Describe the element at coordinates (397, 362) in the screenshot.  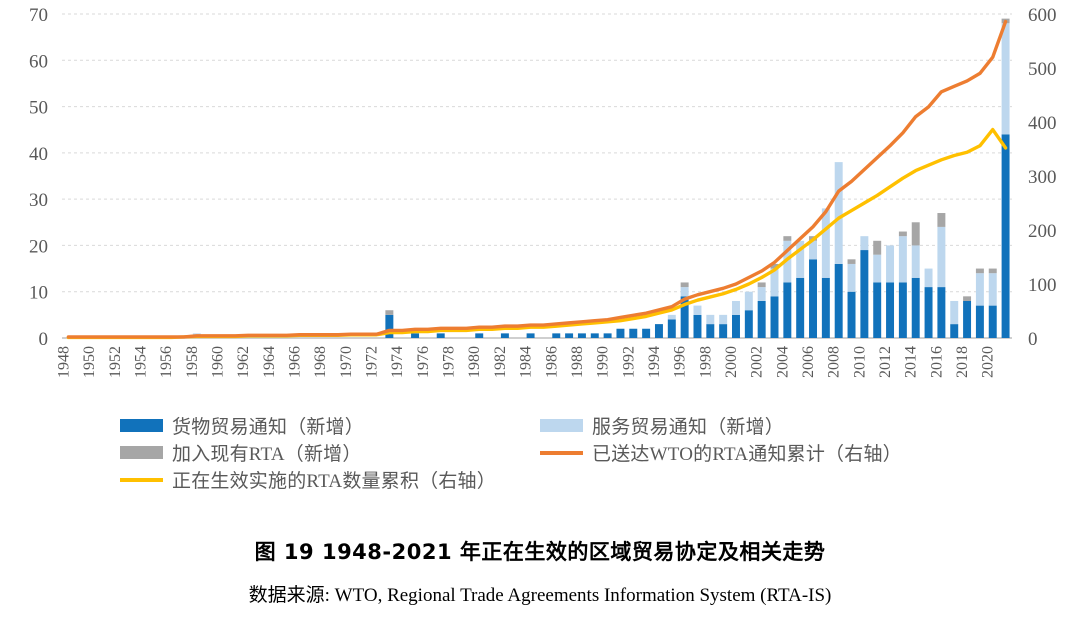
I see `x-axis-tick-label: 1974` at that location.